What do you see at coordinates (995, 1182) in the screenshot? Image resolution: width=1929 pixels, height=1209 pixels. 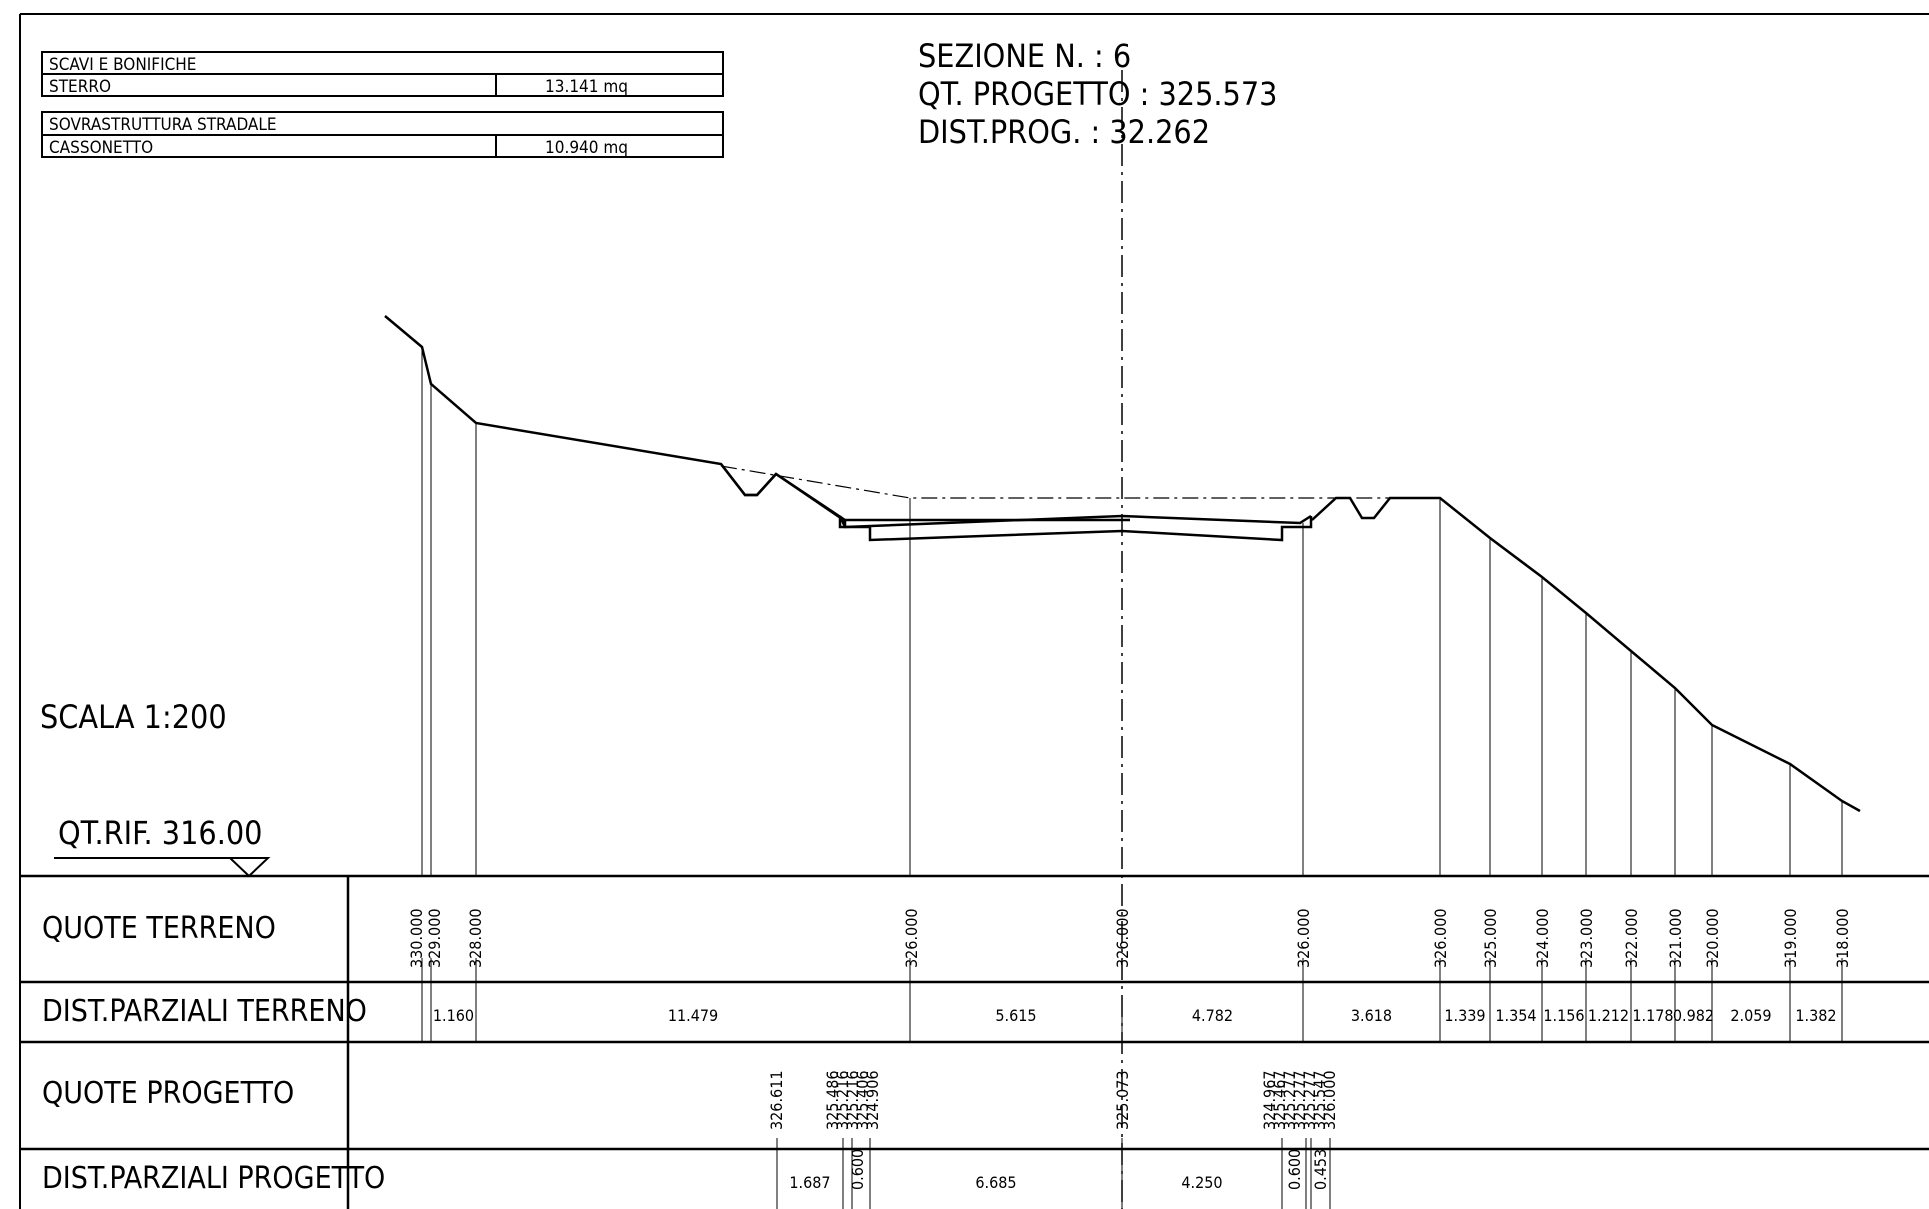 I see `project-partial-distance: 6.685` at bounding box center [995, 1182].